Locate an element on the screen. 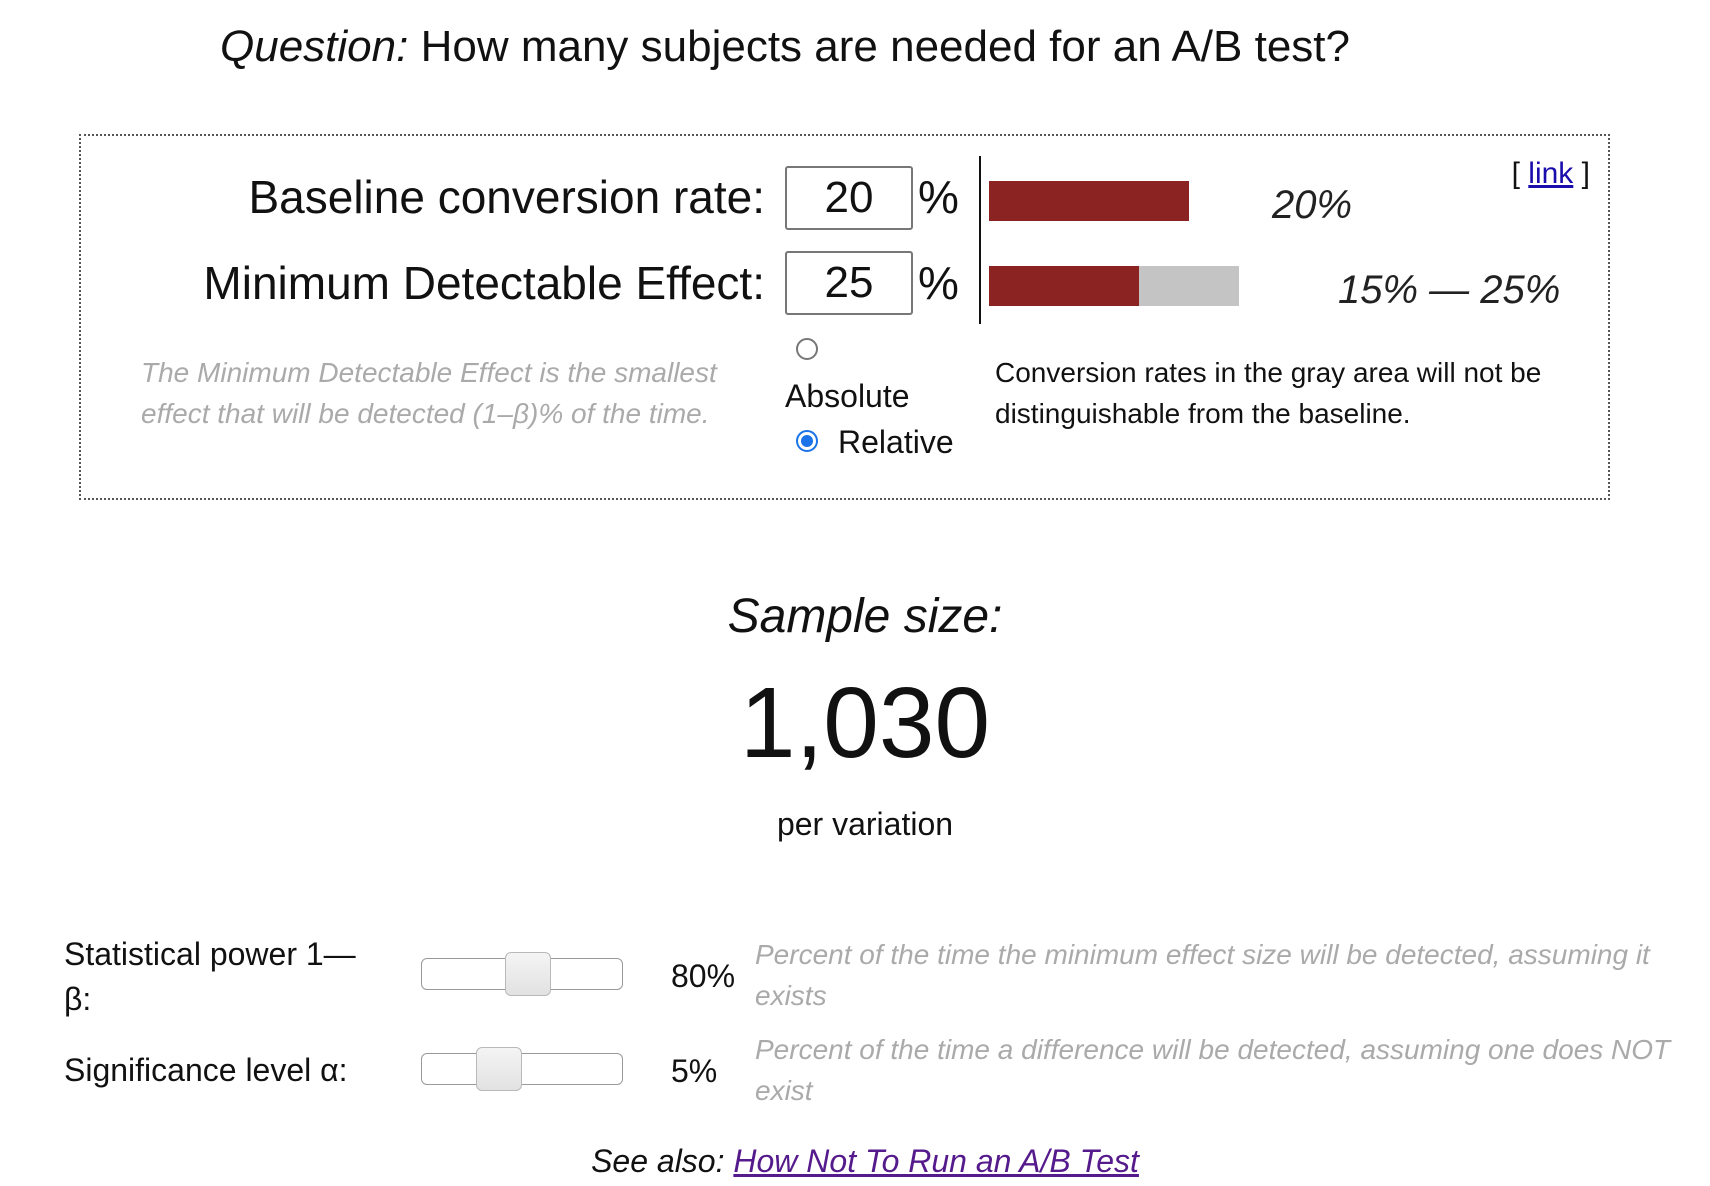 The image size is (1710, 1186). see-also-label: See also: is located at coordinates (658, 1161).